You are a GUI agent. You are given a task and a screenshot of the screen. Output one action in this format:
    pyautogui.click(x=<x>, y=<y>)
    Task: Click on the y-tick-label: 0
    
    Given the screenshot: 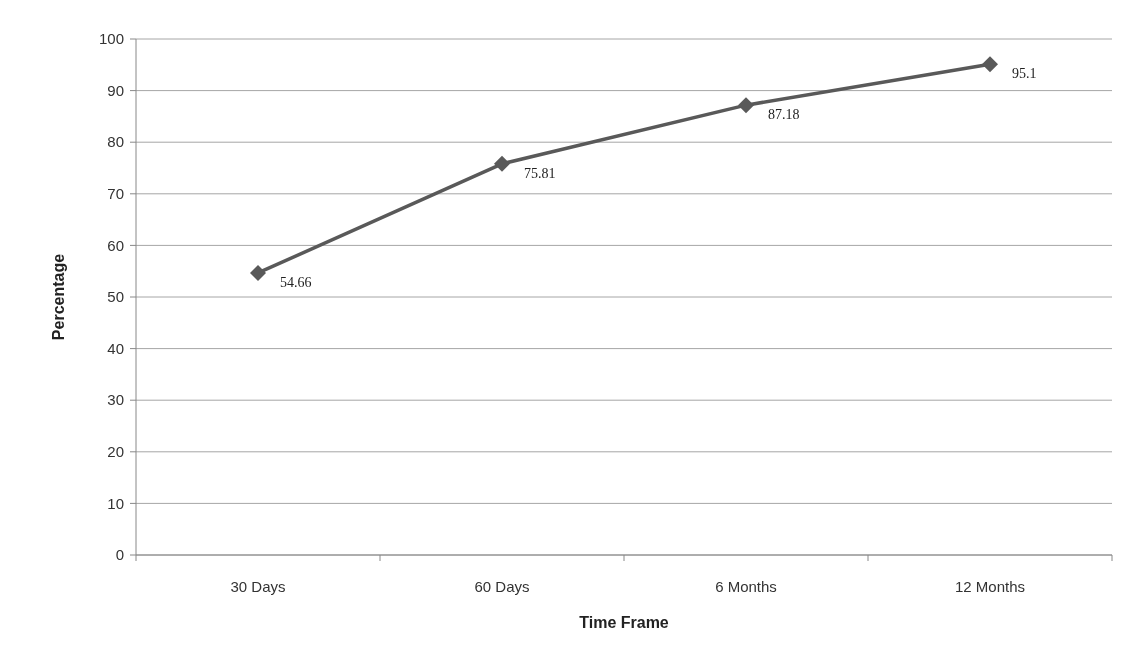 What is the action you would take?
    pyautogui.click(x=119, y=555)
    